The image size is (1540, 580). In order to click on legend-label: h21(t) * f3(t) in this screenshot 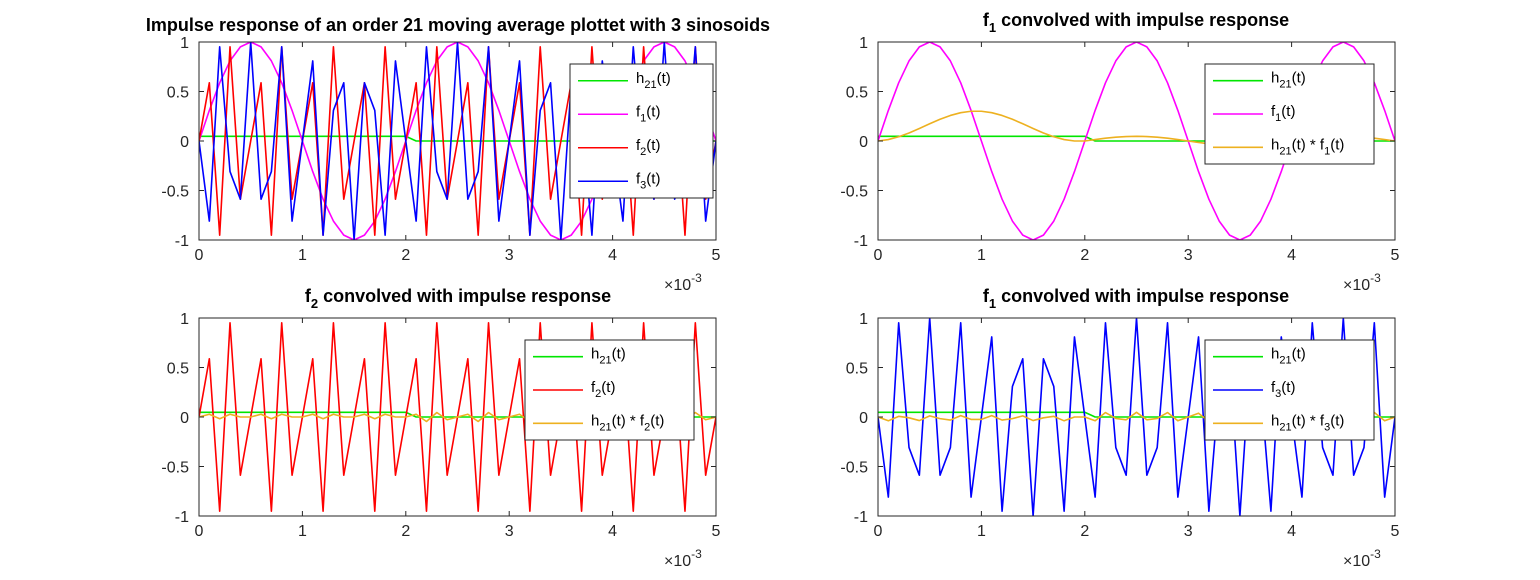, I will do `click(1307, 422)`.